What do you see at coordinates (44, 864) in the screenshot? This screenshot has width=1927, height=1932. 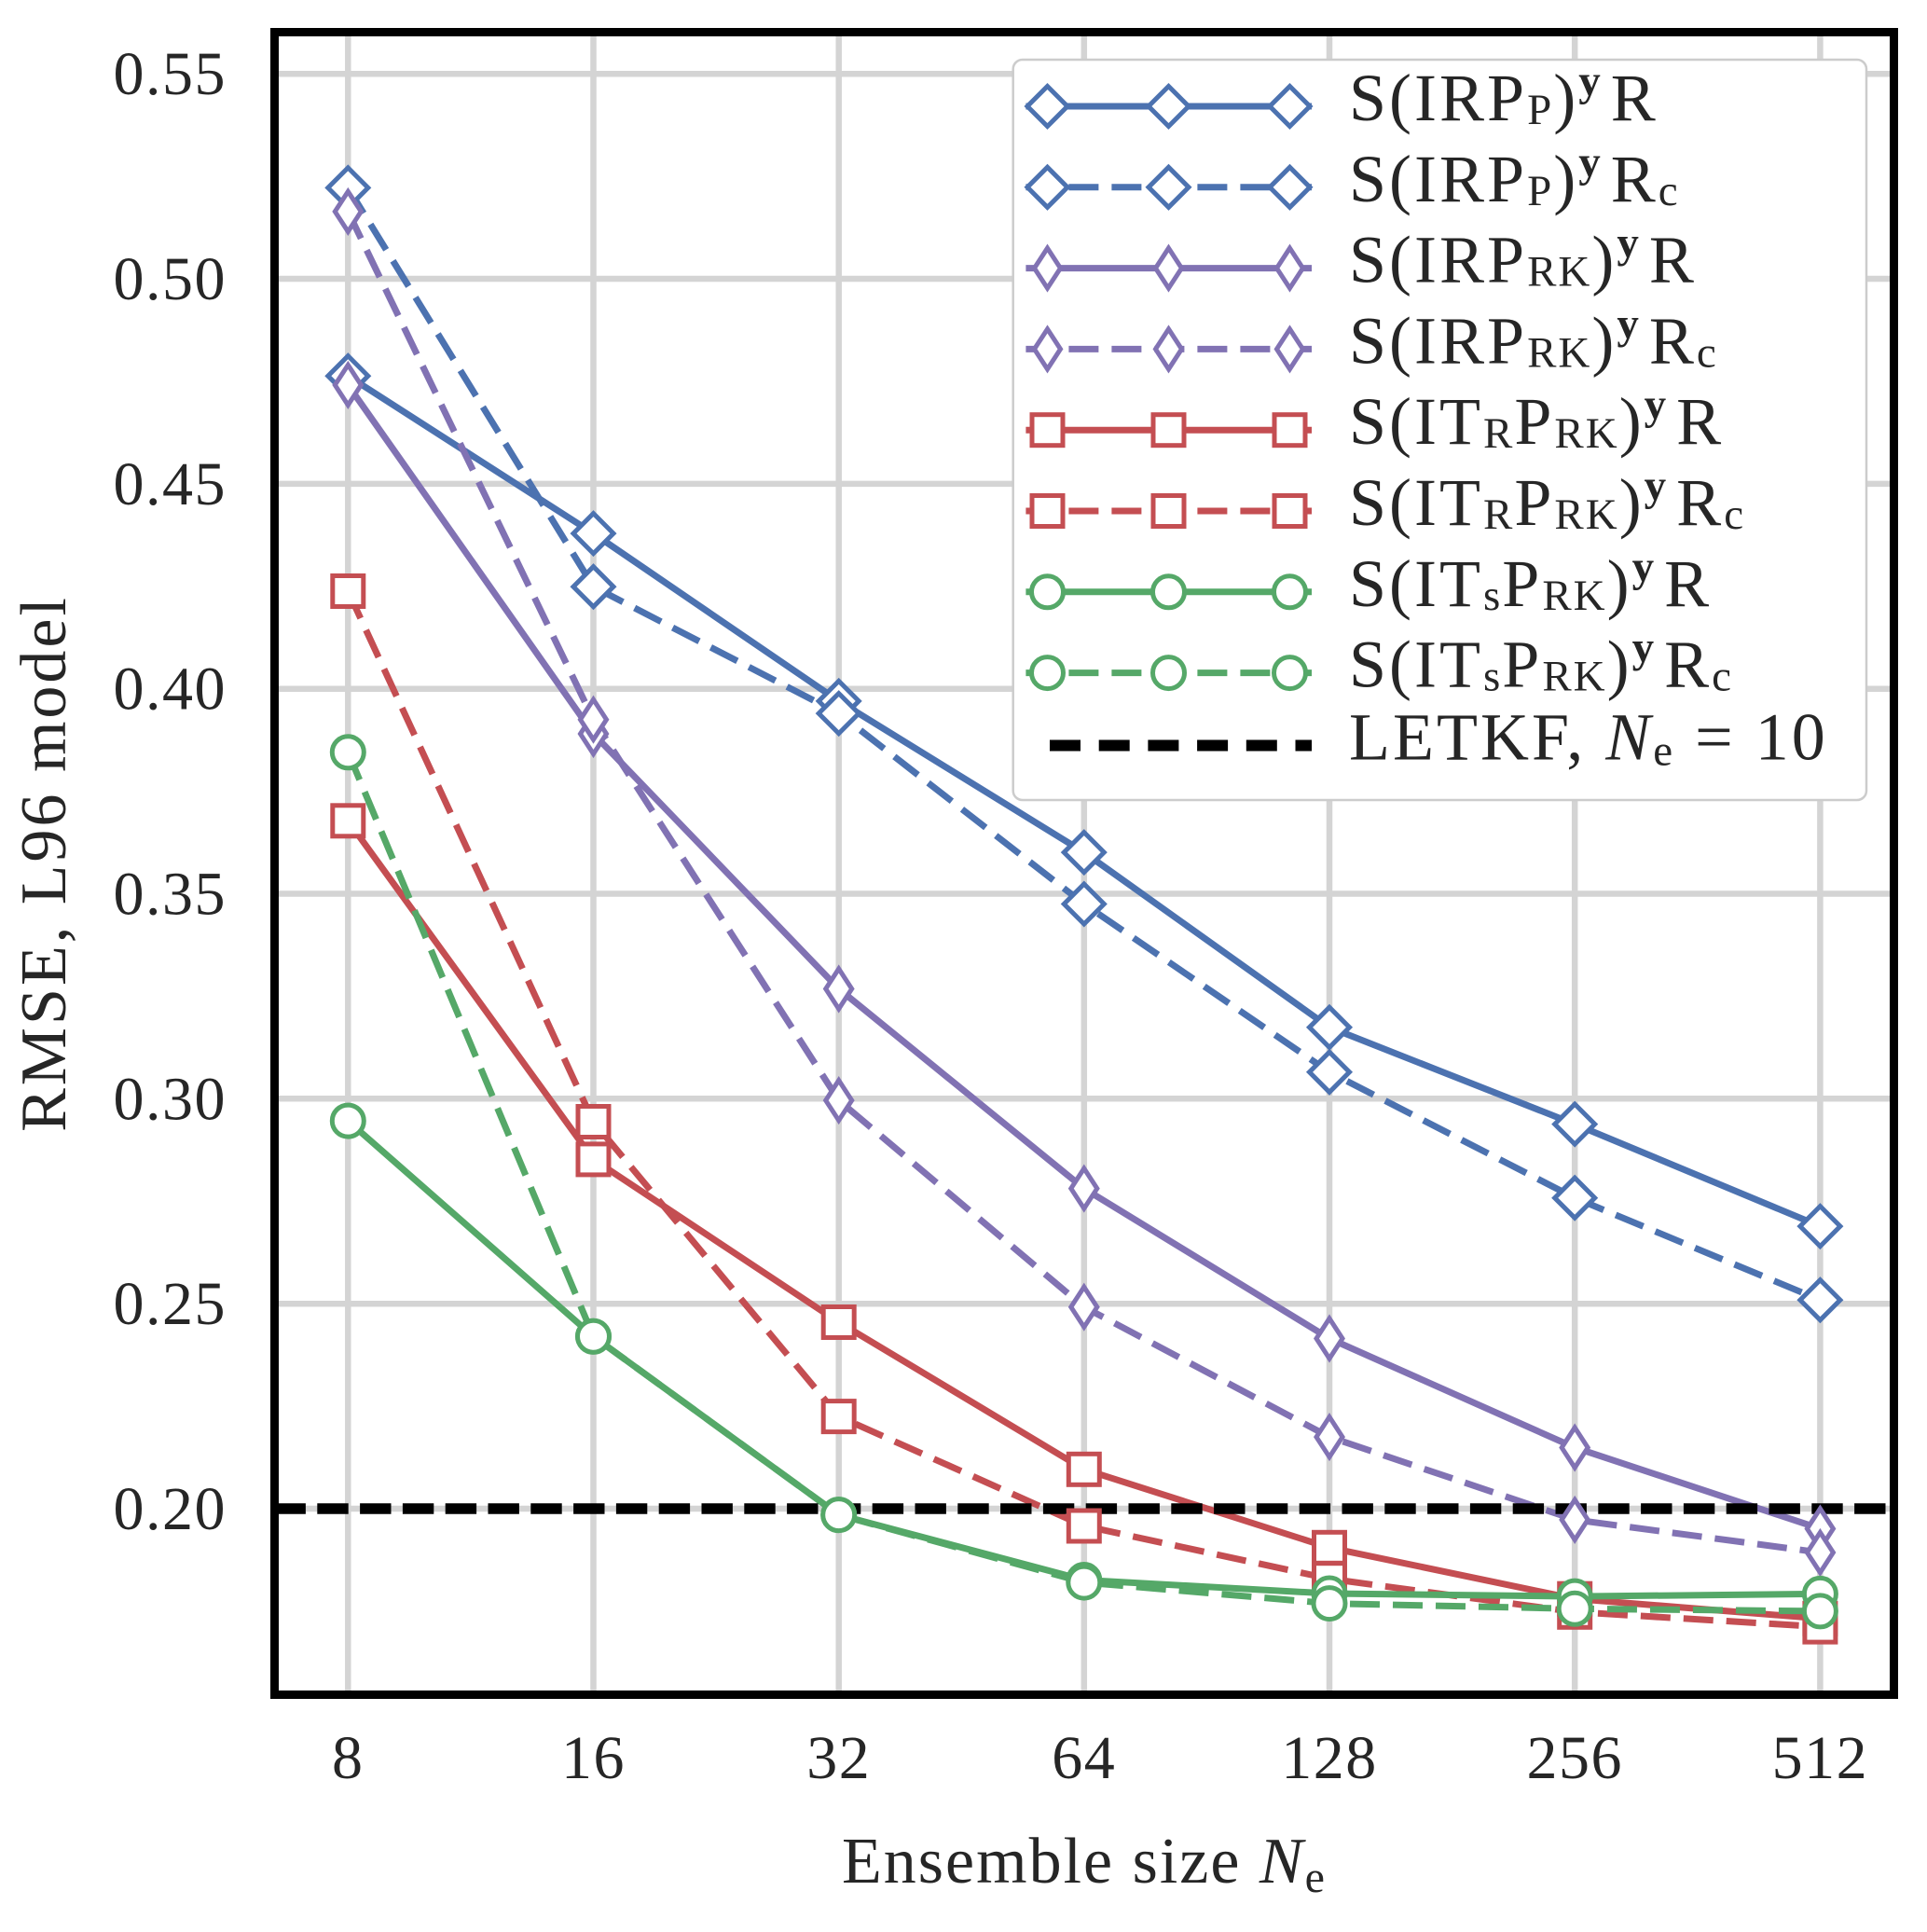 I see `svg-text: RMSE, L96 model` at bounding box center [44, 864].